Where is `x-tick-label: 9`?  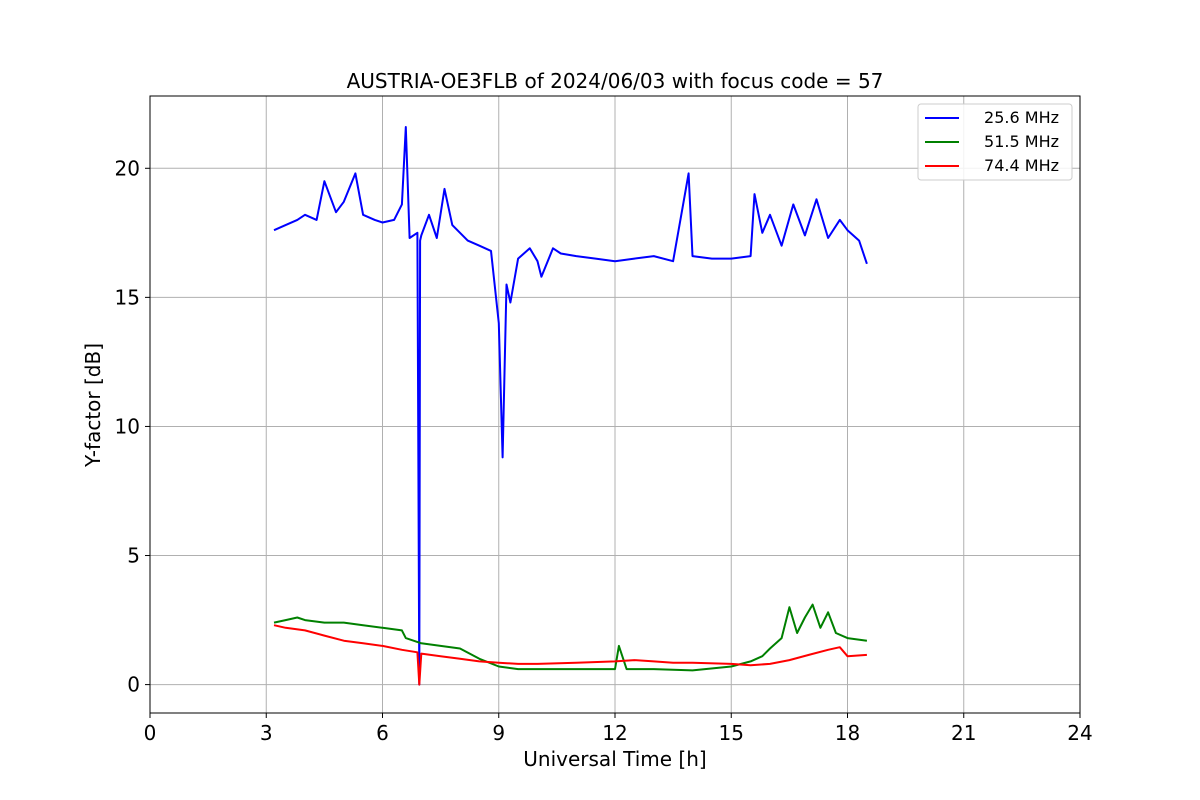
x-tick-label: 9 is located at coordinates (498, 733).